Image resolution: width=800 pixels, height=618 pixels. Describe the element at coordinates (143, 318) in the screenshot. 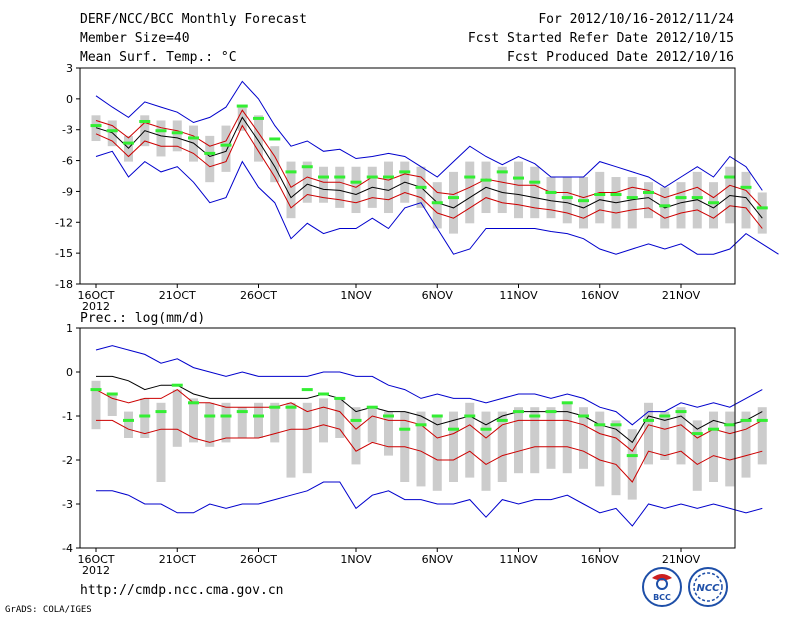

I see `panel-title-precipitation: Prec.: log(mm/d)` at that location.